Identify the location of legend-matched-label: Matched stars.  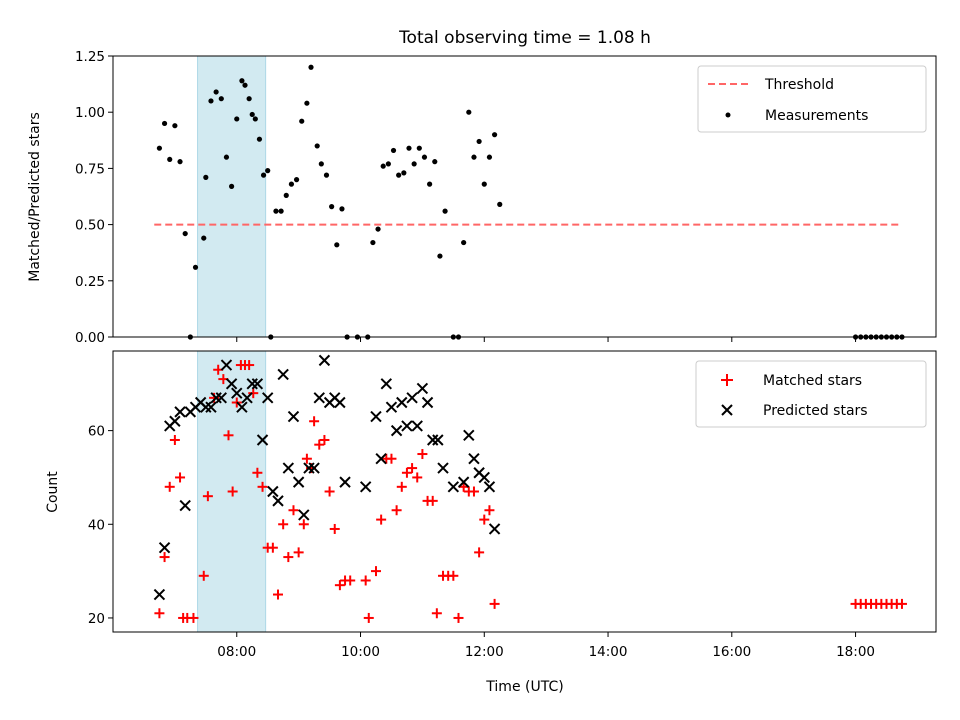
(812, 381).